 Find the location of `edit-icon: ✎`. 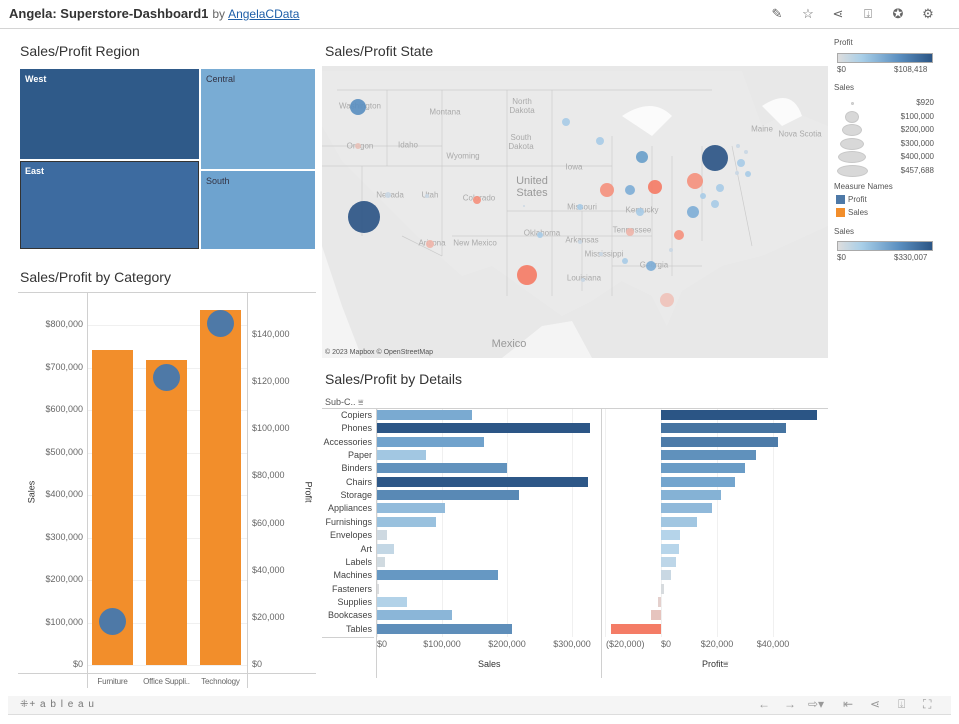

edit-icon: ✎ is located at coordinates (777, 13).